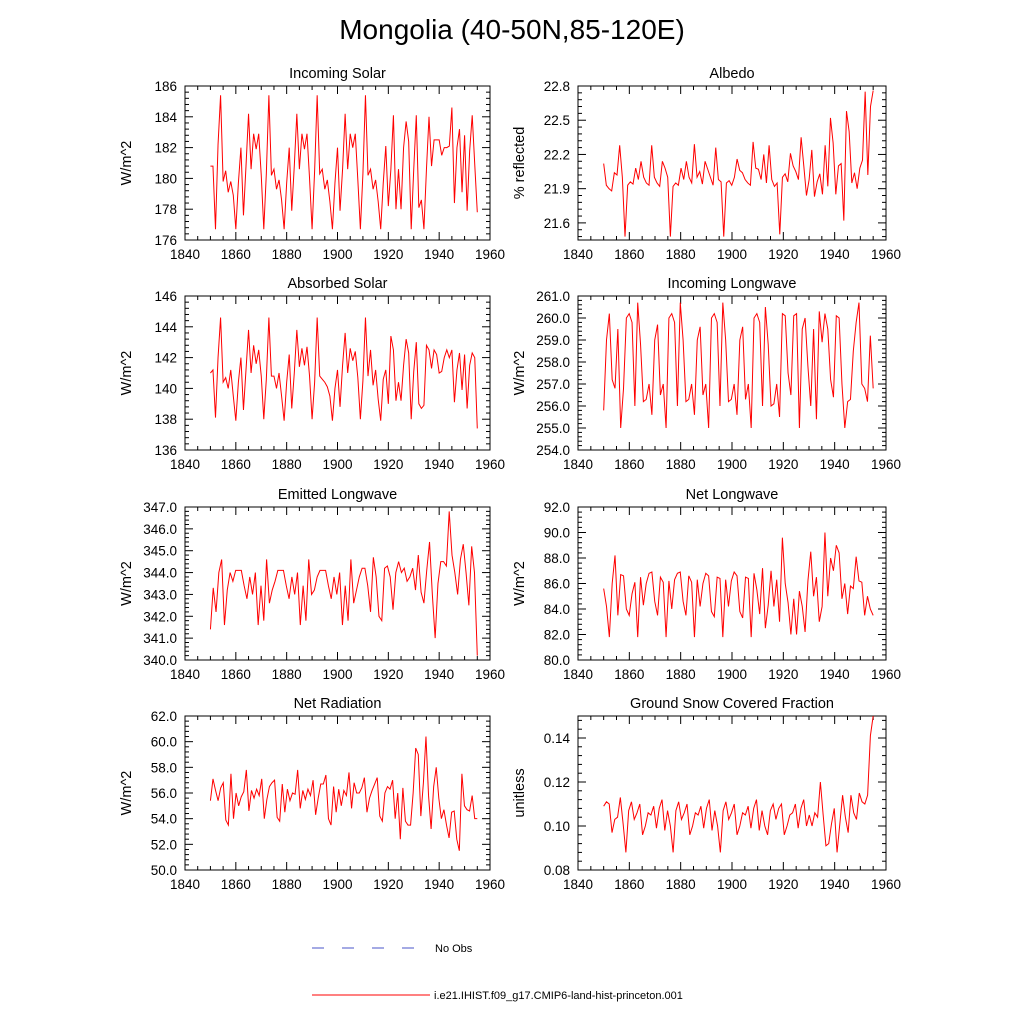 The height and width of the screenshot is (1024, 1024). Describe the element at coordinates (520, 163) in the screenshot. I see `y-axis-label: % reflected` at that location.